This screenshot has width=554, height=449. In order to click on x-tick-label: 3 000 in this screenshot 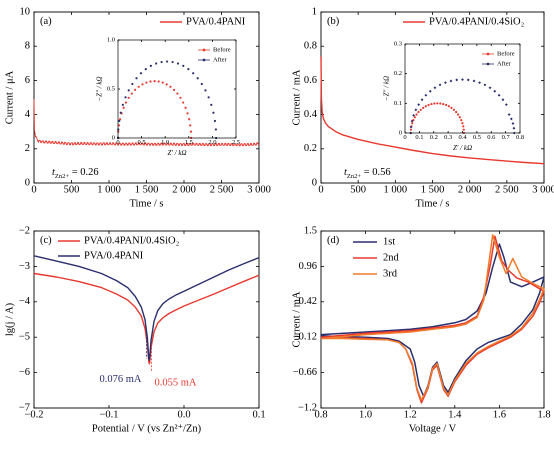, I will do `click(543, 189)`.